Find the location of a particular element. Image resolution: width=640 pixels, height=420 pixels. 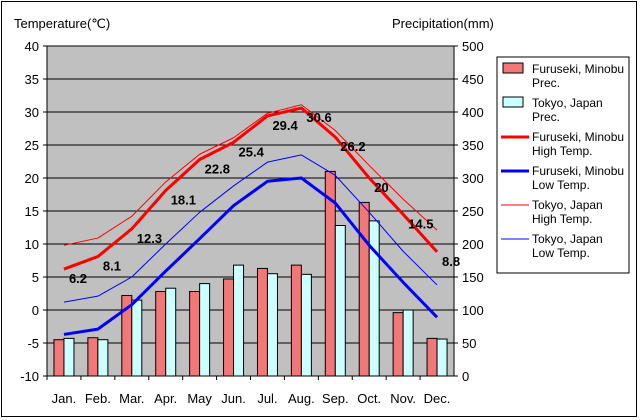

y-left-tick-label: 25 is located at coordinates (32, 145).